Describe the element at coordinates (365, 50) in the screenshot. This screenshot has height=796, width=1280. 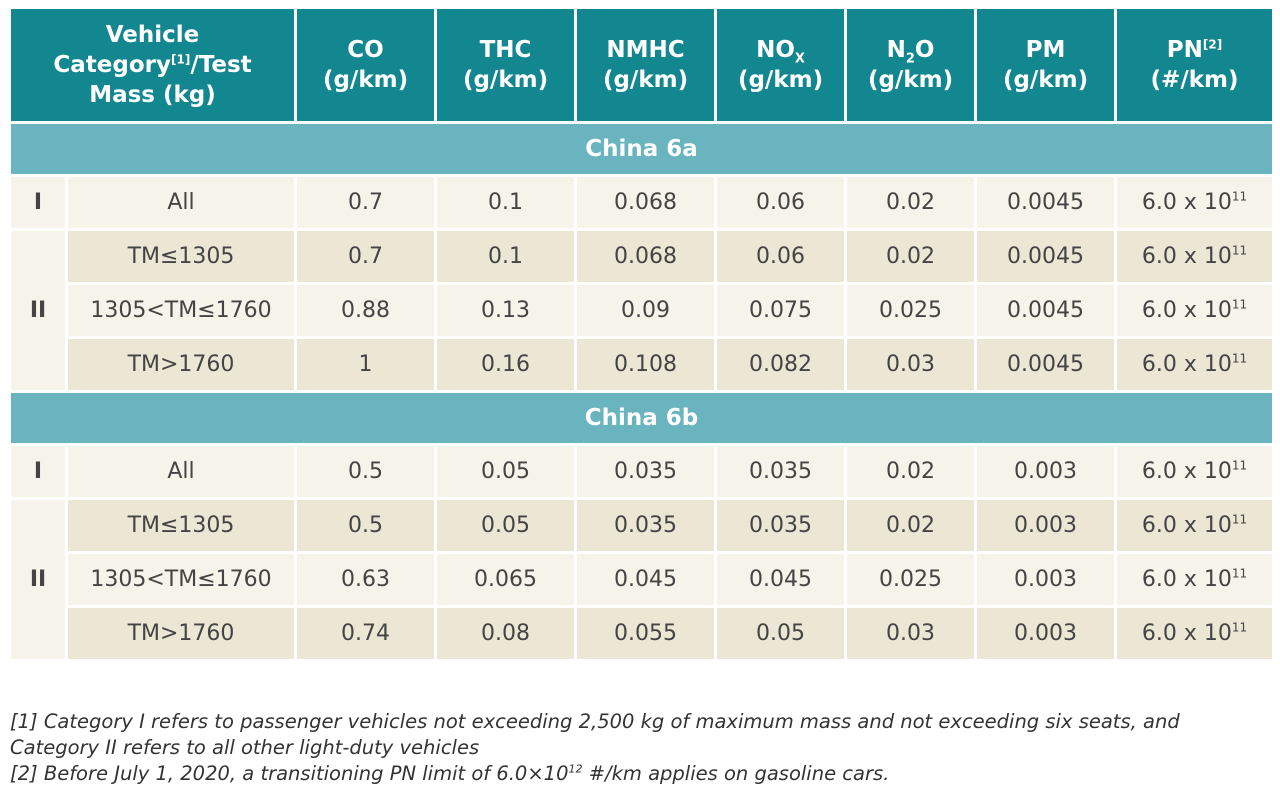
I see `header-co-label: CO` at that location.